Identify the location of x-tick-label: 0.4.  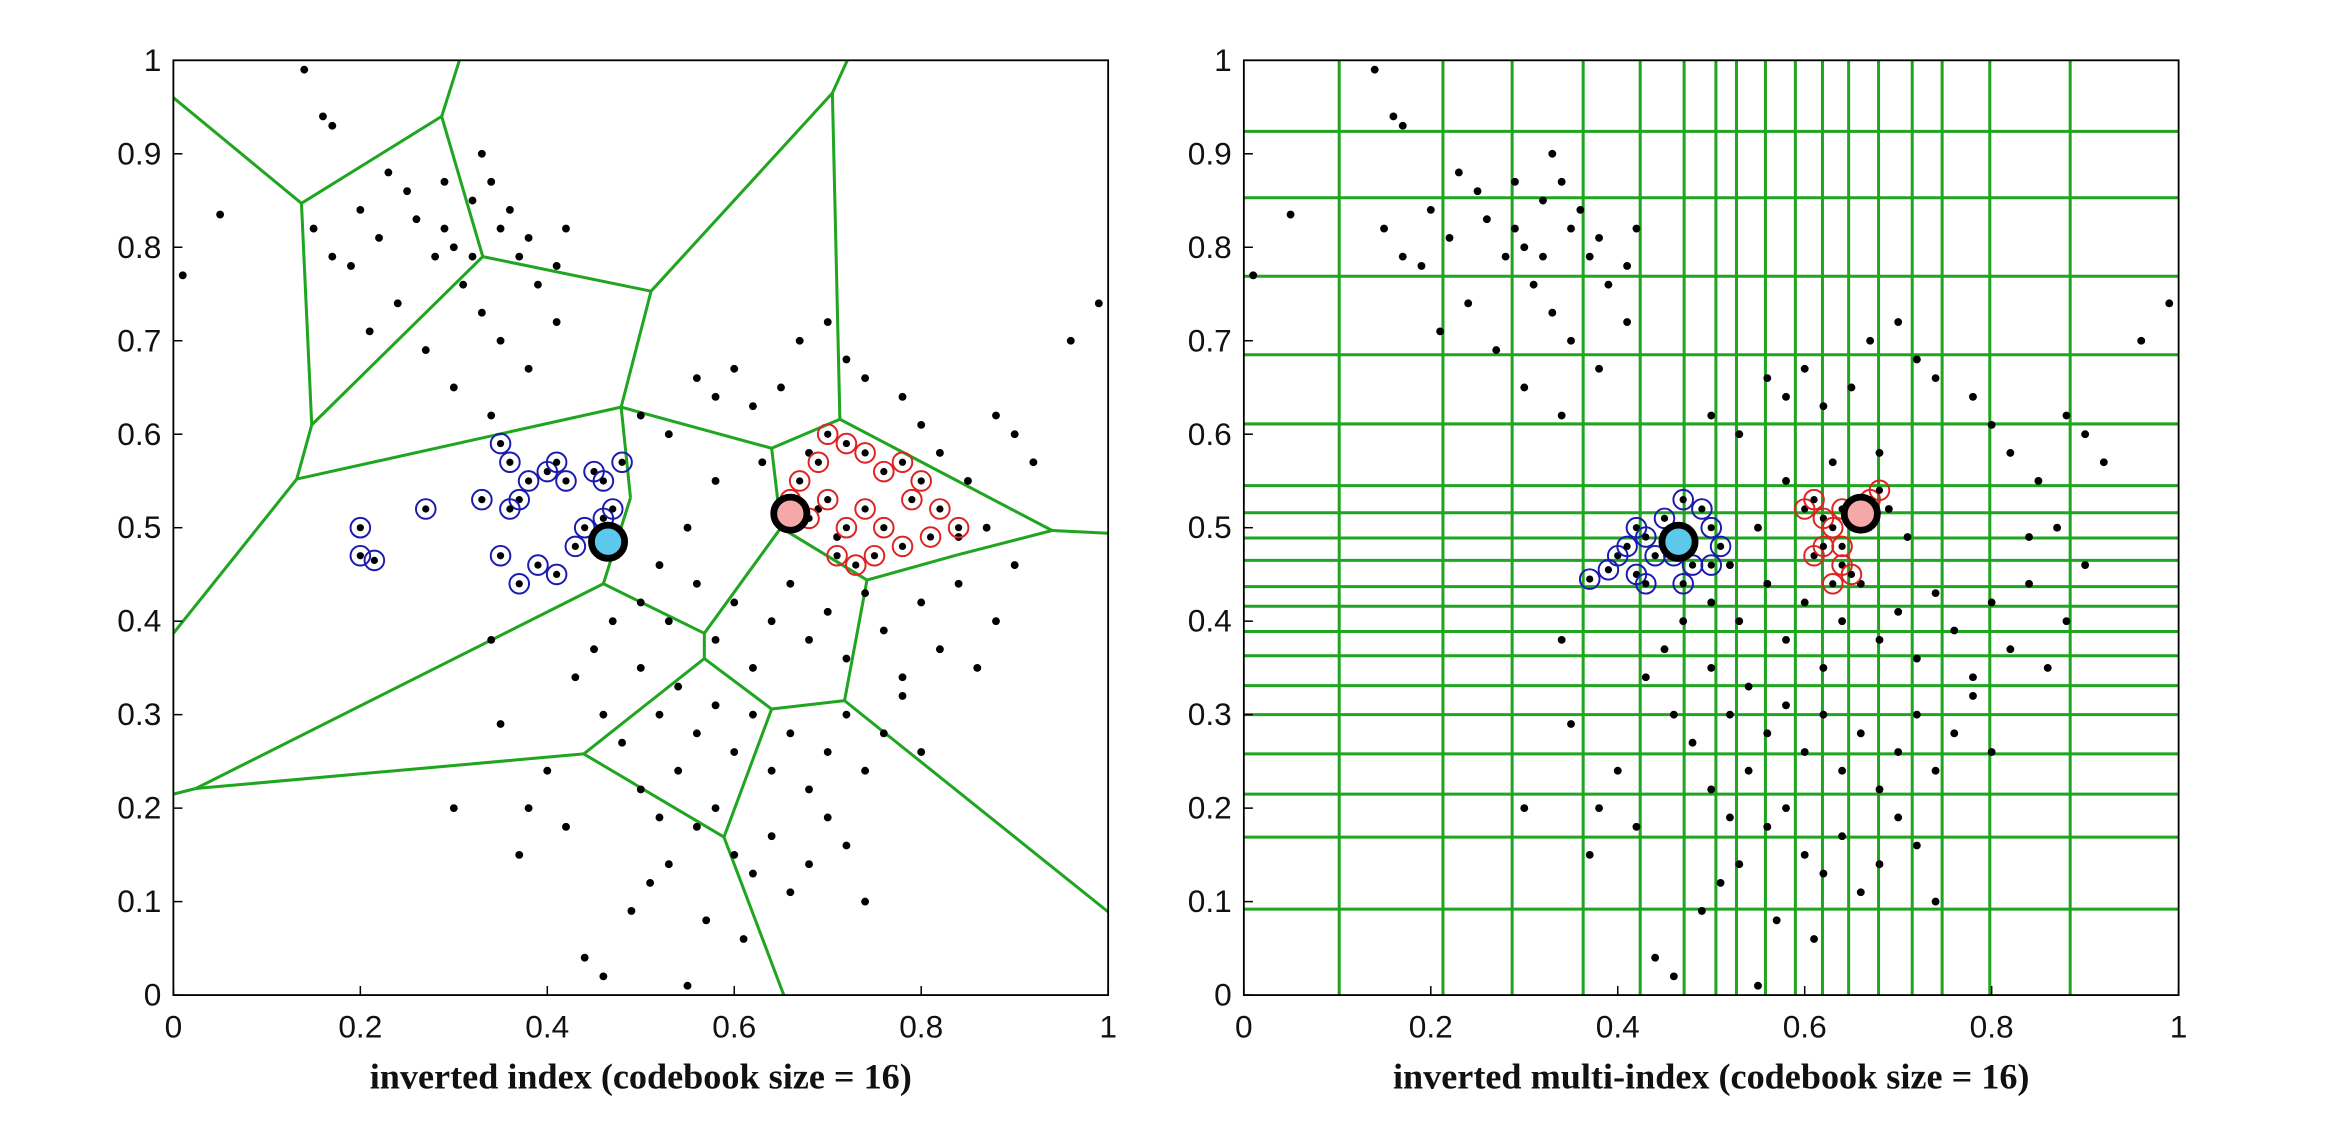
(1618, 1026).